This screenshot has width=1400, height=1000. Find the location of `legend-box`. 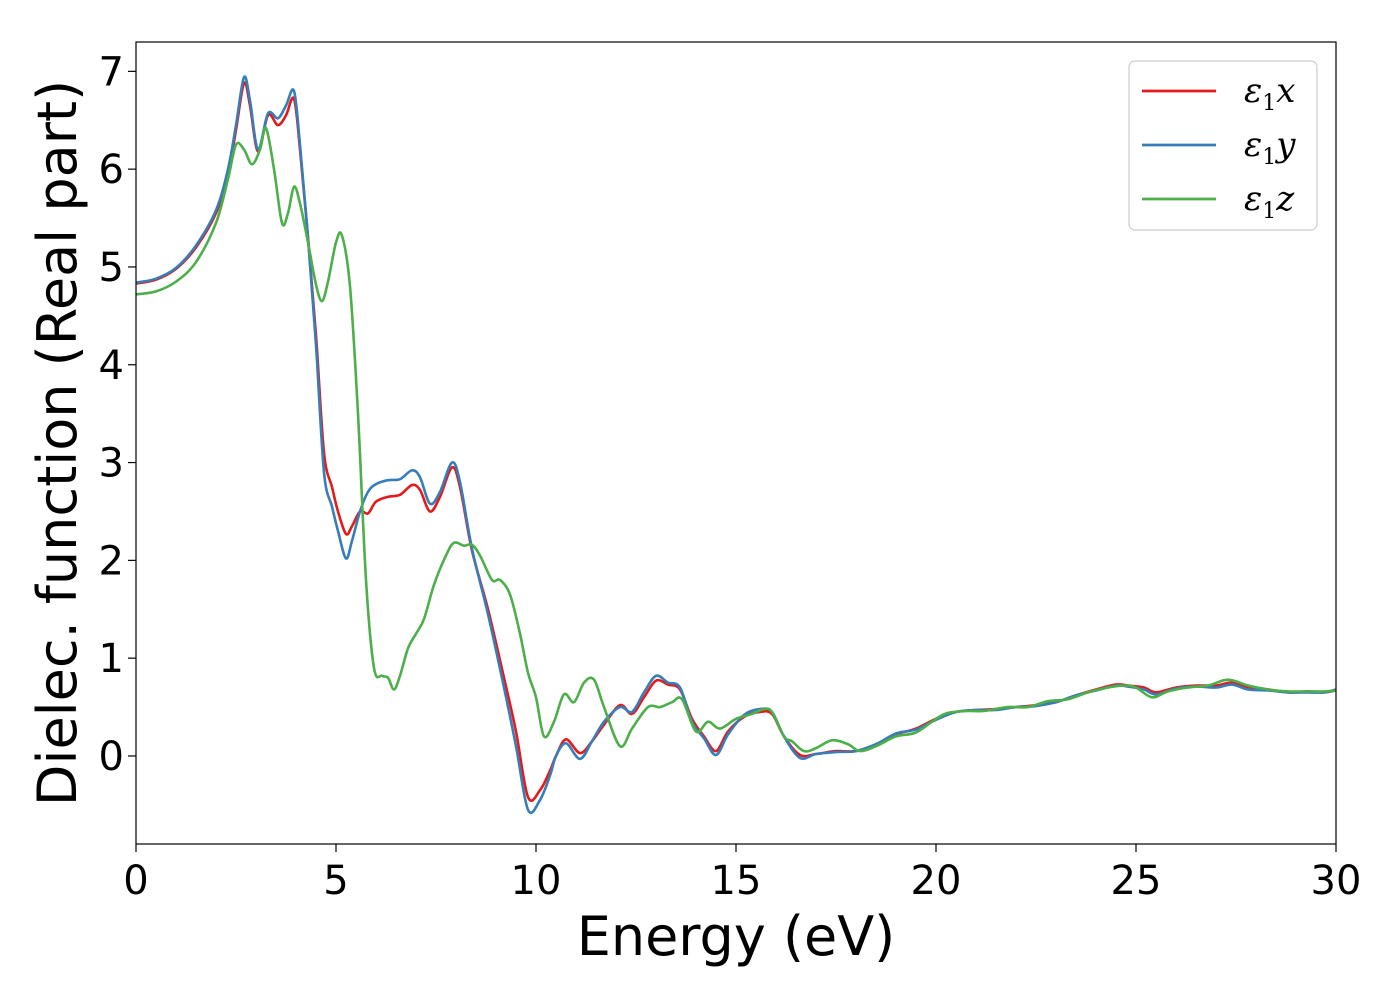

legend-box is located at coordinates (1223, 145).